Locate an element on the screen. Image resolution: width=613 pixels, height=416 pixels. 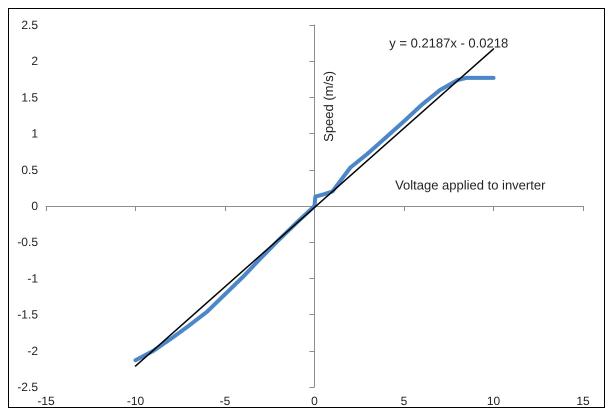
y-tick-label: -2.5 is located at coordinates (27, 387).